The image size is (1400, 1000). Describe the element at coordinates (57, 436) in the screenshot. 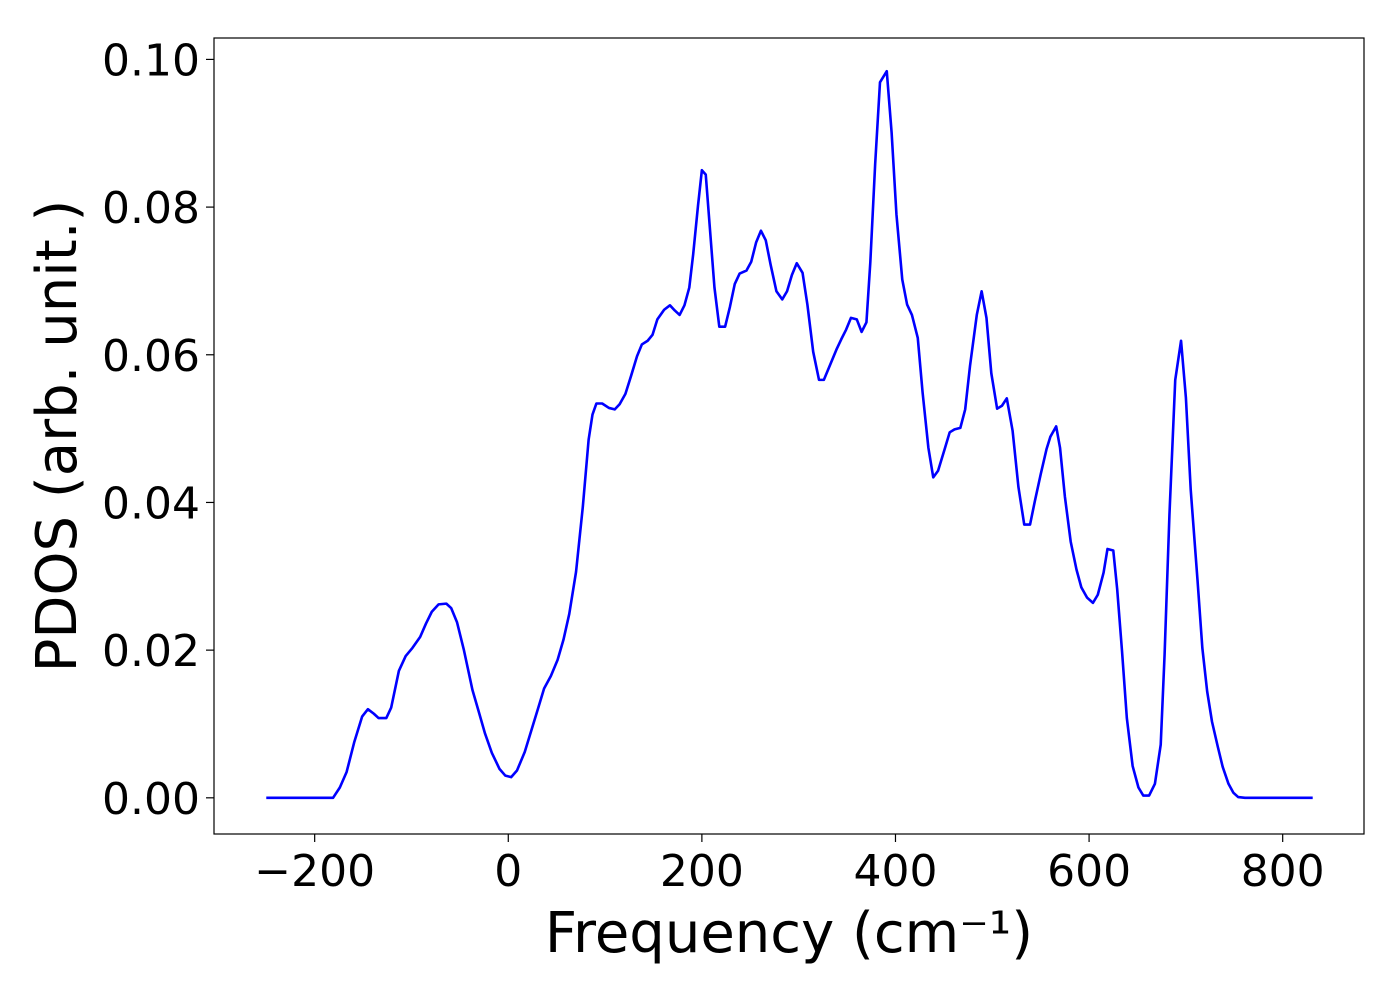

I see `y-axis-label: PDOS (arb. unit.)` at that location.